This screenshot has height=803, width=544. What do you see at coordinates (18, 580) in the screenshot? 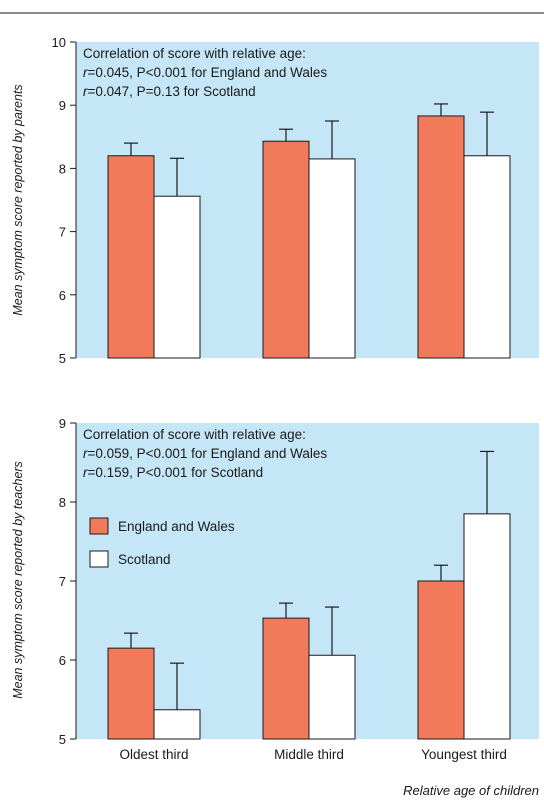
I see `y-axis-label: Mean symptom score reported by teachers` at bounding box center [18, 580].